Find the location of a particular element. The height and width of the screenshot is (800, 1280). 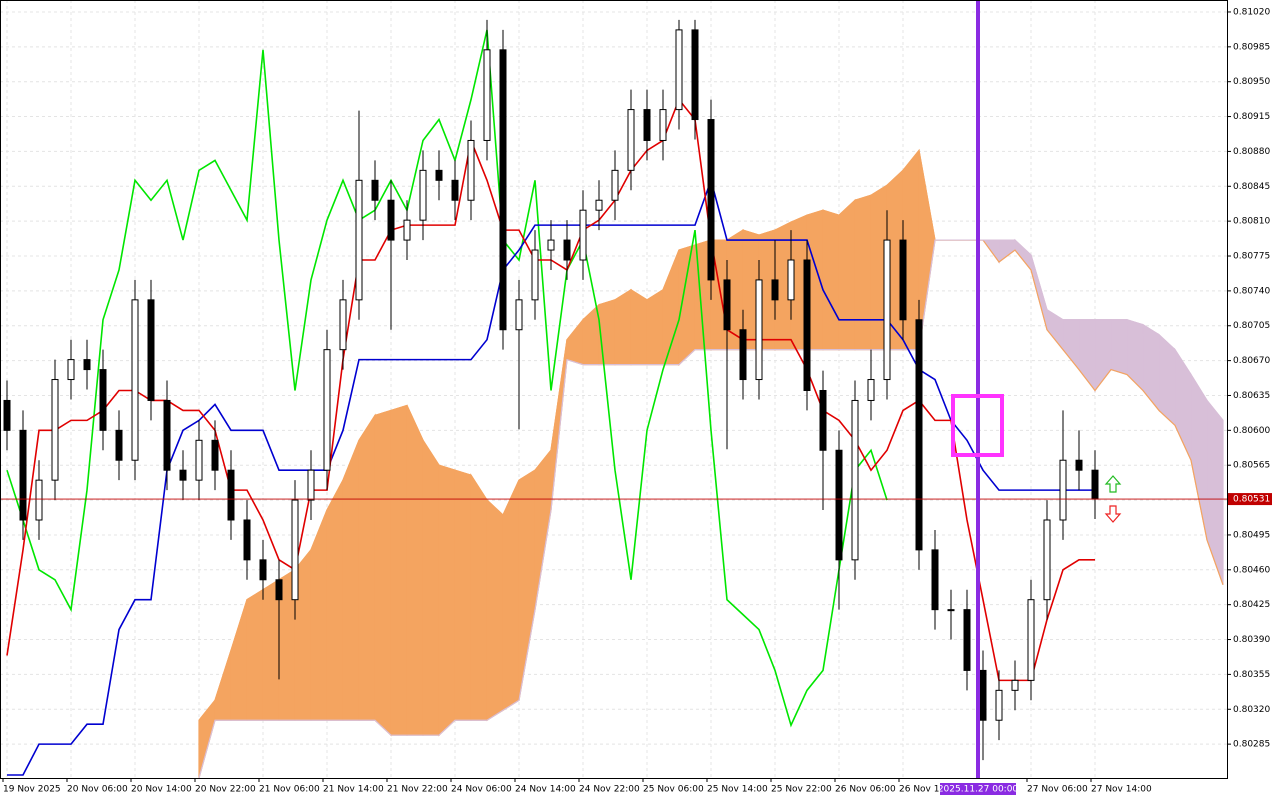

x-tick-label: 21 Nov 14:00 is located at coordinates (353, 790).